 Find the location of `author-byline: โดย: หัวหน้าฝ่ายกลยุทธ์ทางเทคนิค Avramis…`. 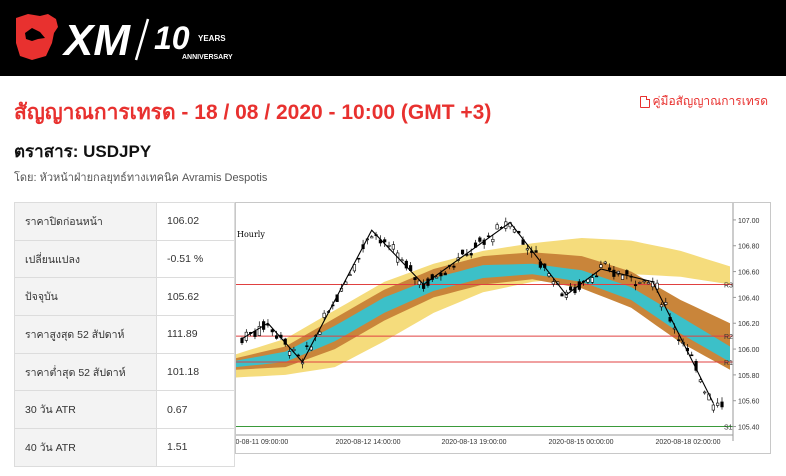

author-byline: โดย: หัวหน้าฝ่ายกลยุทธ์ทางเทคนิค Avramis… is located at coordinates (141, 178).